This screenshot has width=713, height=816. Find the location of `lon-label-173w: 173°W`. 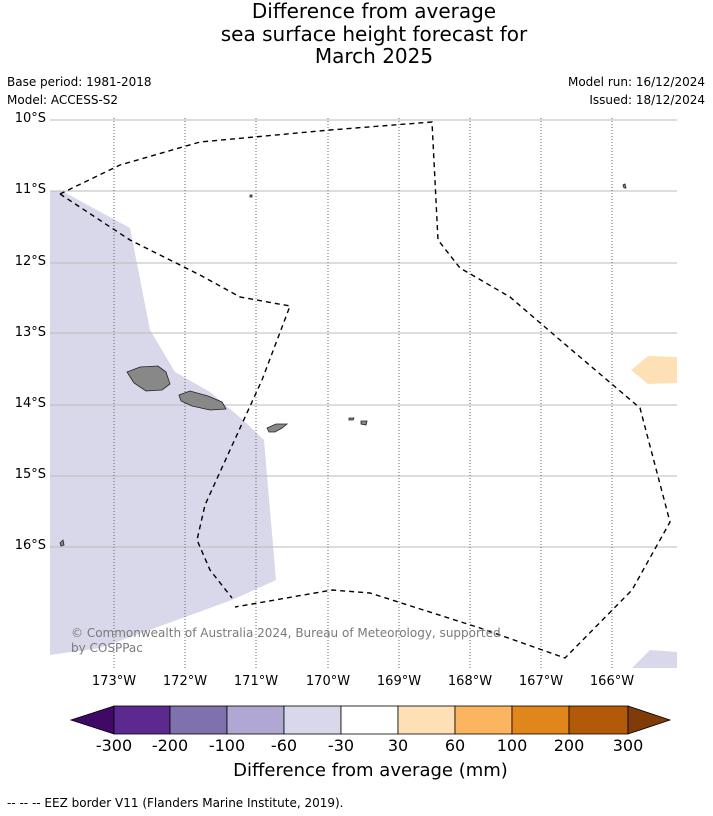

lon-label-173w: 173°W is located at coordinates (114, 681).